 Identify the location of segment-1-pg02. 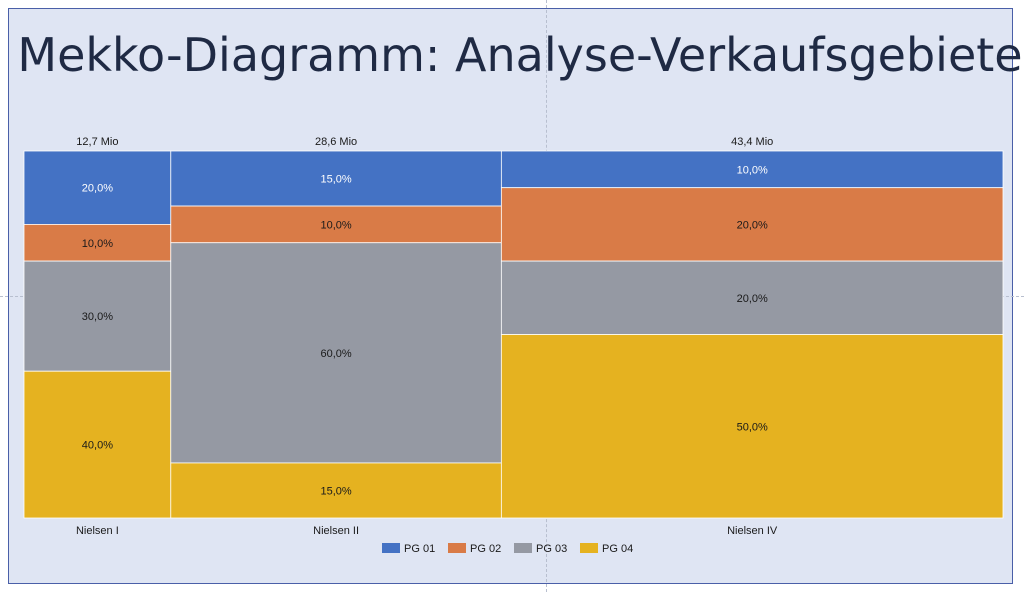
(97, 242).